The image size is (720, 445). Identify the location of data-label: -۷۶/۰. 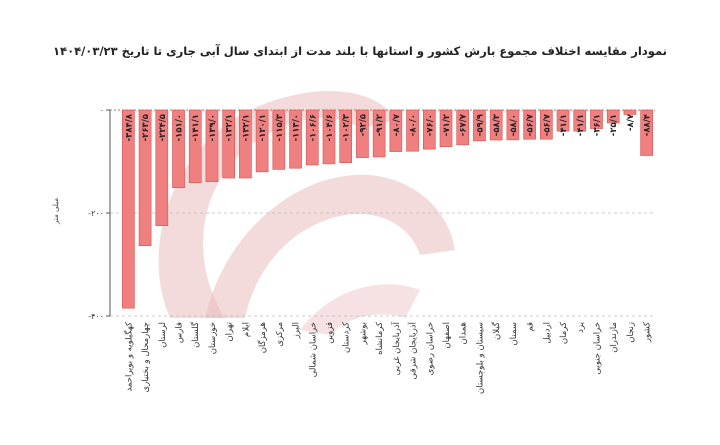
(430, 125).